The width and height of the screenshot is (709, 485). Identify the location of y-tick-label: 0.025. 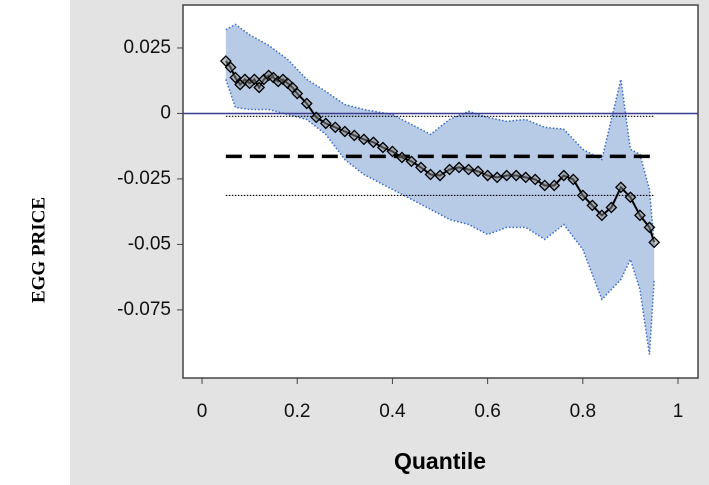
(147, 47).